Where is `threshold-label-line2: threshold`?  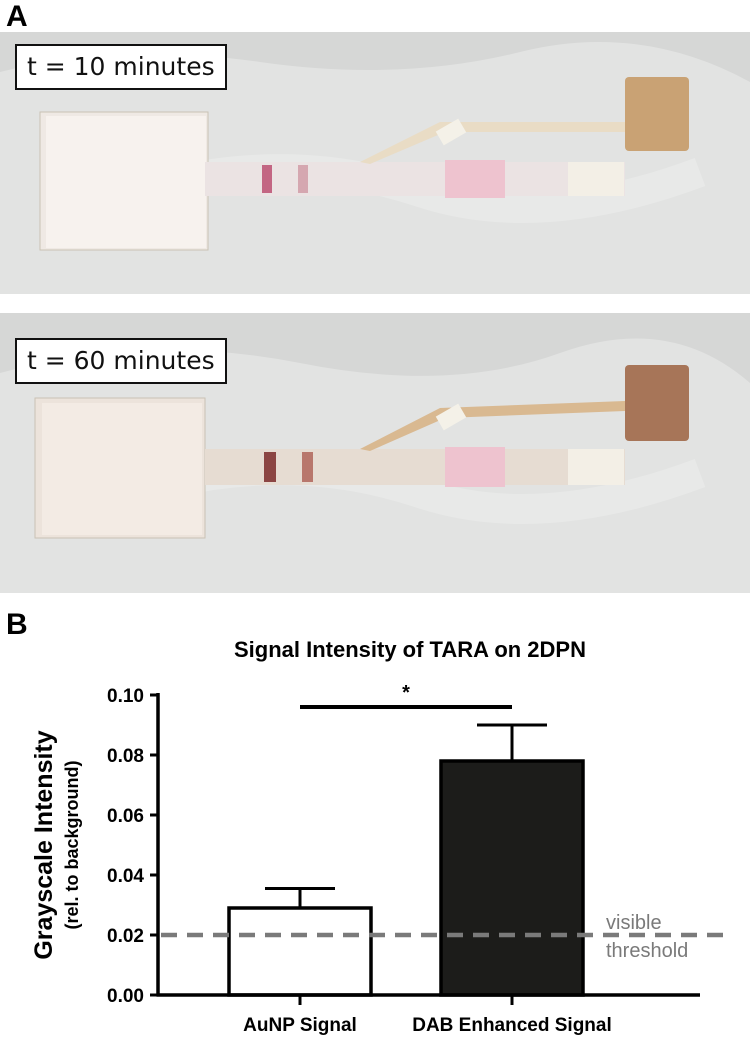
threshold-label-line2: threshold is located at coordinates (647, 951).